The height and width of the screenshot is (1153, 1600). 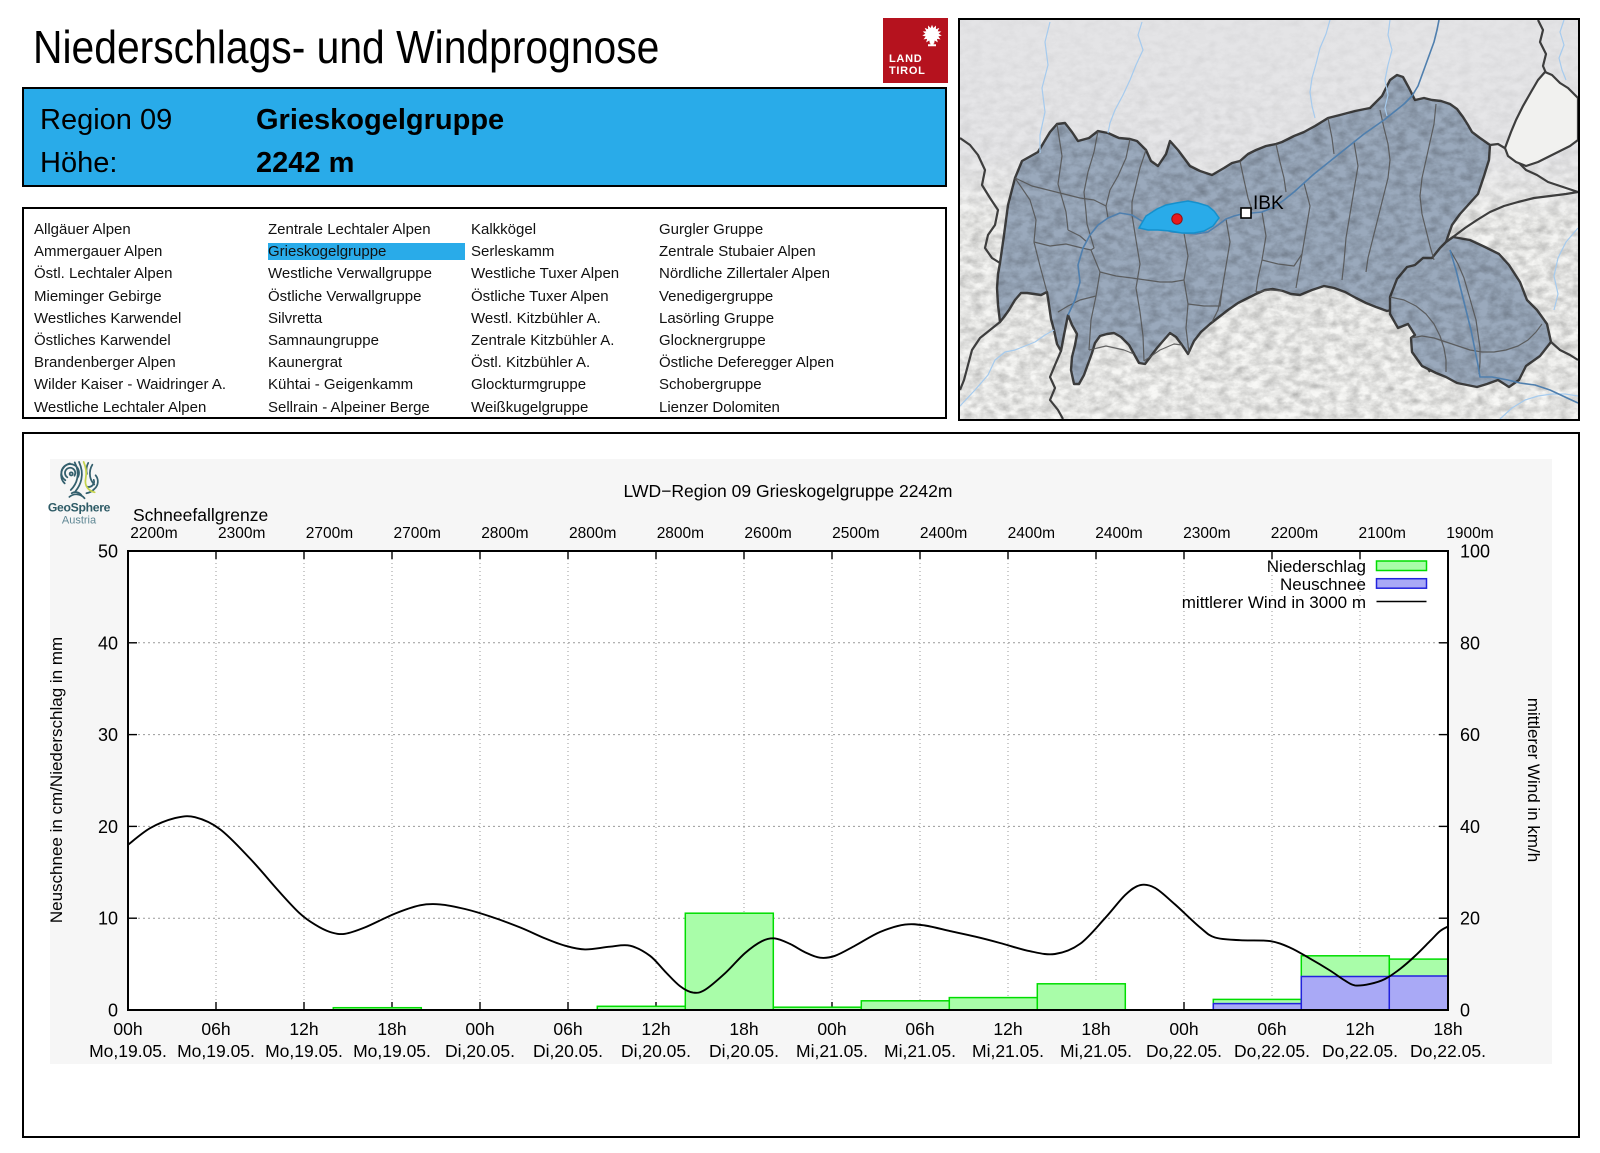 What do you see at coordinates (108, 552) in the screenshot?
I see `svg-text: 50` at bounding box center [108, 552].